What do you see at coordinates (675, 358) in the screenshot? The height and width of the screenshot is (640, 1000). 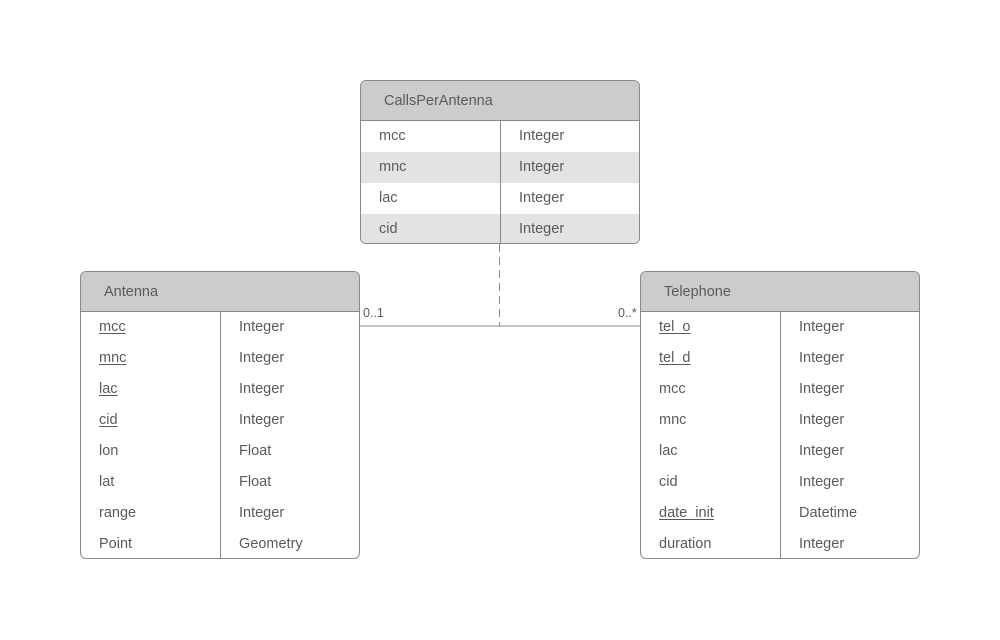 I see `attribute-name-key: tel_d` at bounding box center [675, 358].